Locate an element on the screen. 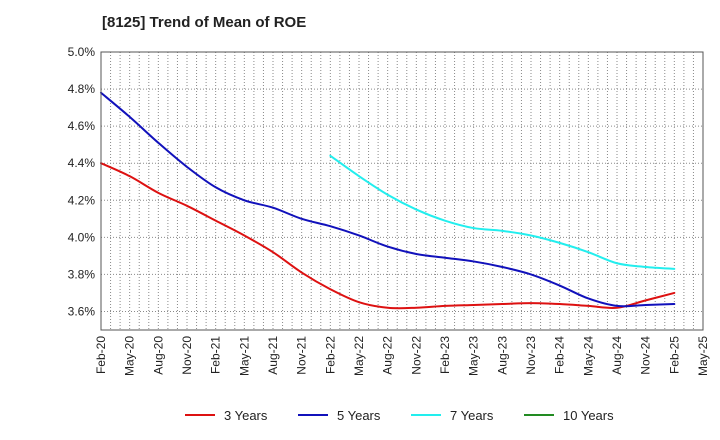 The image size is (720, 440). y-tick-label: 4.4% is located at coordinates (82, 163).